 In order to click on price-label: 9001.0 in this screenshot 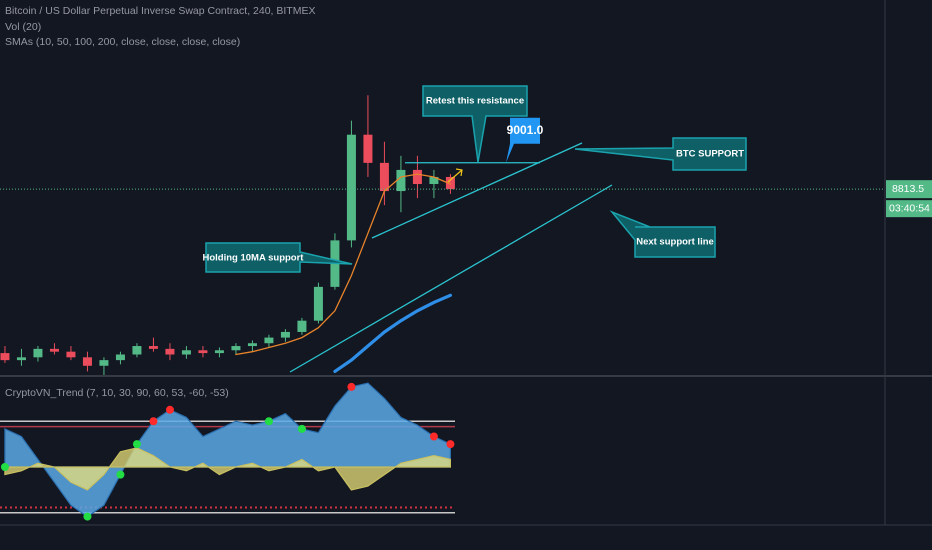, I will do `click(525, 130)`.